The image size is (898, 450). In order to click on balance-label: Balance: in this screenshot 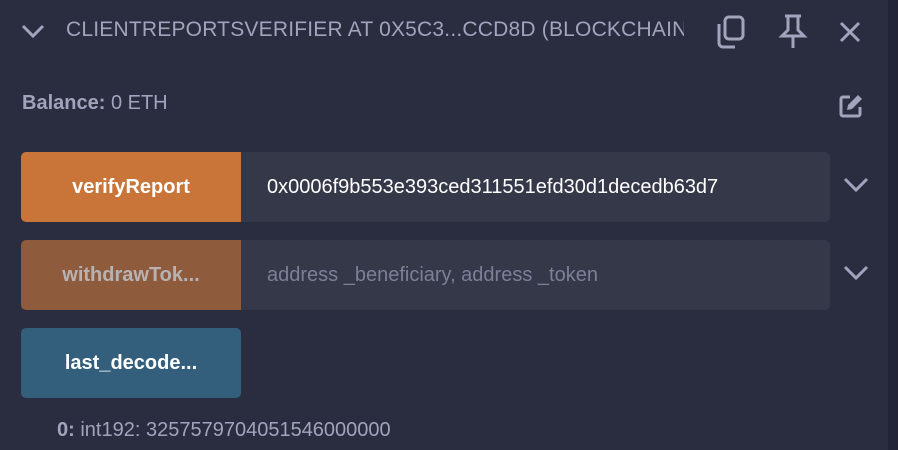, I will do `click(64, 103)`.